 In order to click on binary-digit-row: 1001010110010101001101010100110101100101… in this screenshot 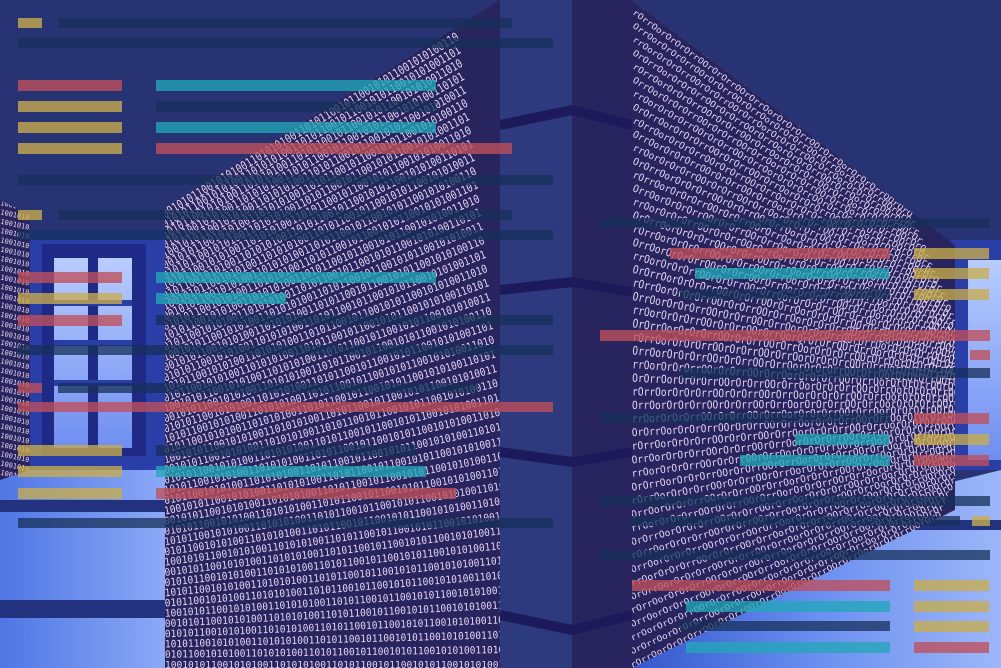, I will do `click(337, 664)`.